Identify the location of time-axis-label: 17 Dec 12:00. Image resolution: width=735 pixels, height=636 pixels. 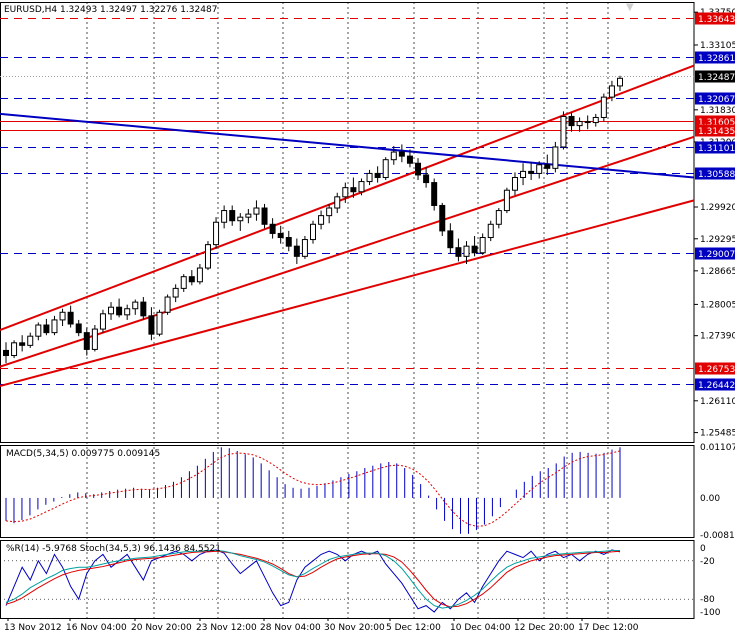
(608, 628).